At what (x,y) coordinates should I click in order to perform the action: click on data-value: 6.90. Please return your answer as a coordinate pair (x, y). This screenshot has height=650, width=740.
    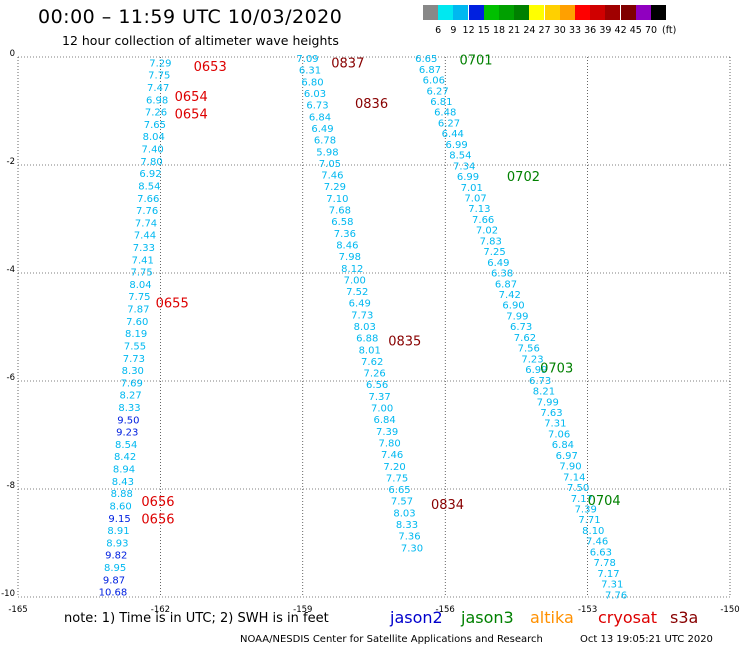
    Looking at the image, I should click on (513, 306).